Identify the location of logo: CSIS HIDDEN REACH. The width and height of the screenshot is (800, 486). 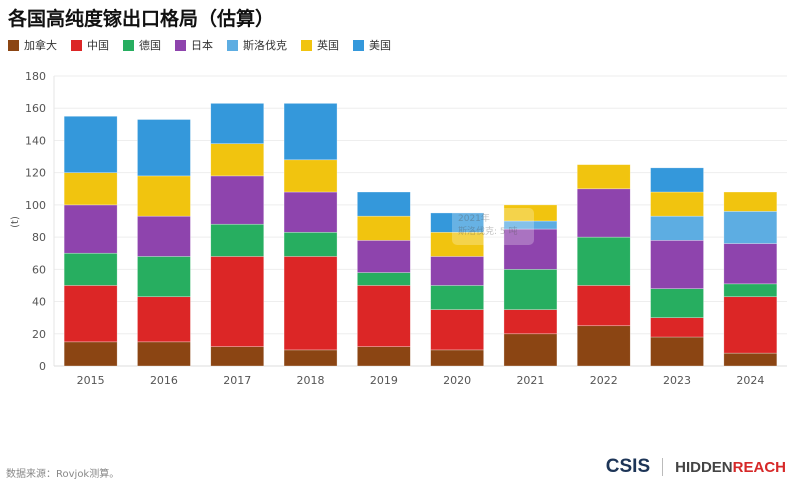
(696, 467).